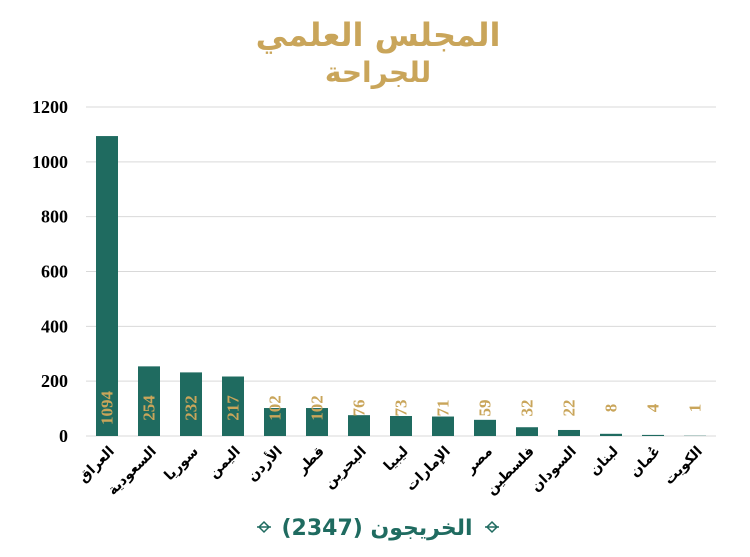 This screenshot has width=750, height=557. What do you see at coordinates (54, 381) in the screenshot?
I see `y-tick-label: 200` at bounding box center [54, 381].